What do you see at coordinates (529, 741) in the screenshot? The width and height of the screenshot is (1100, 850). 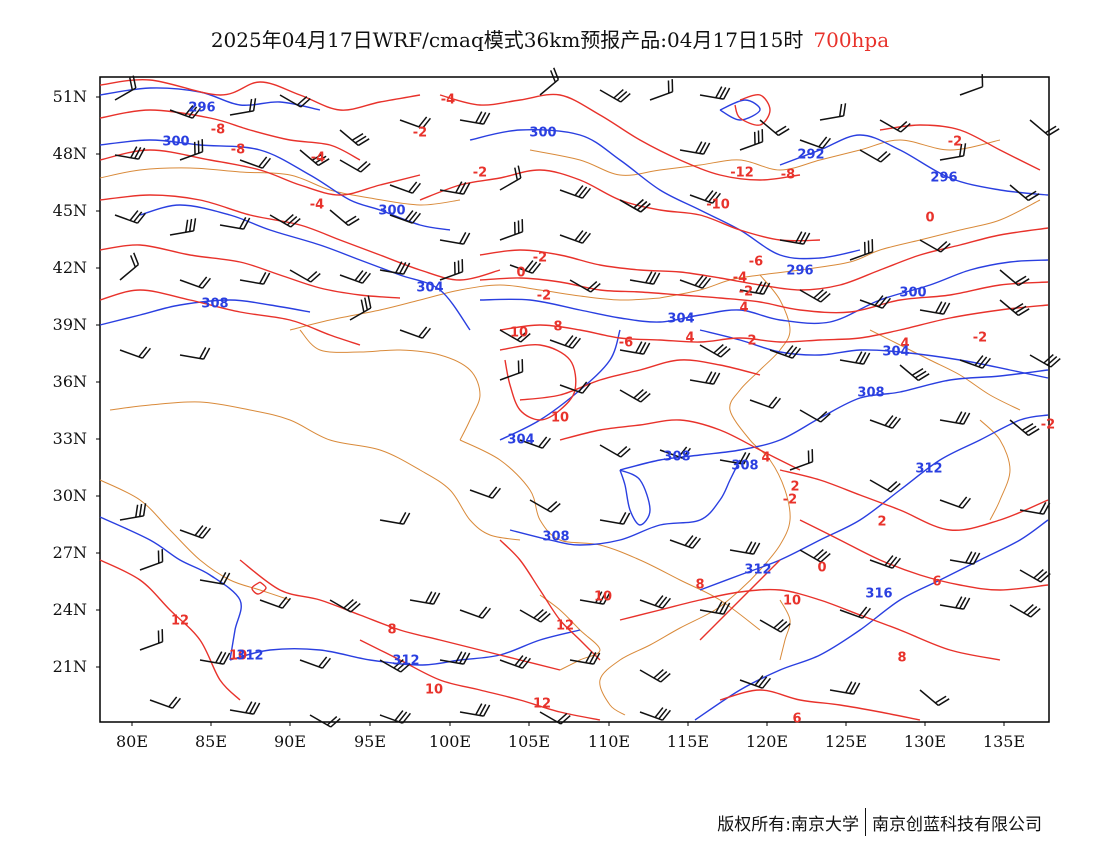 I see `lon-label-105: 105E` at bounding box center [529, 741].